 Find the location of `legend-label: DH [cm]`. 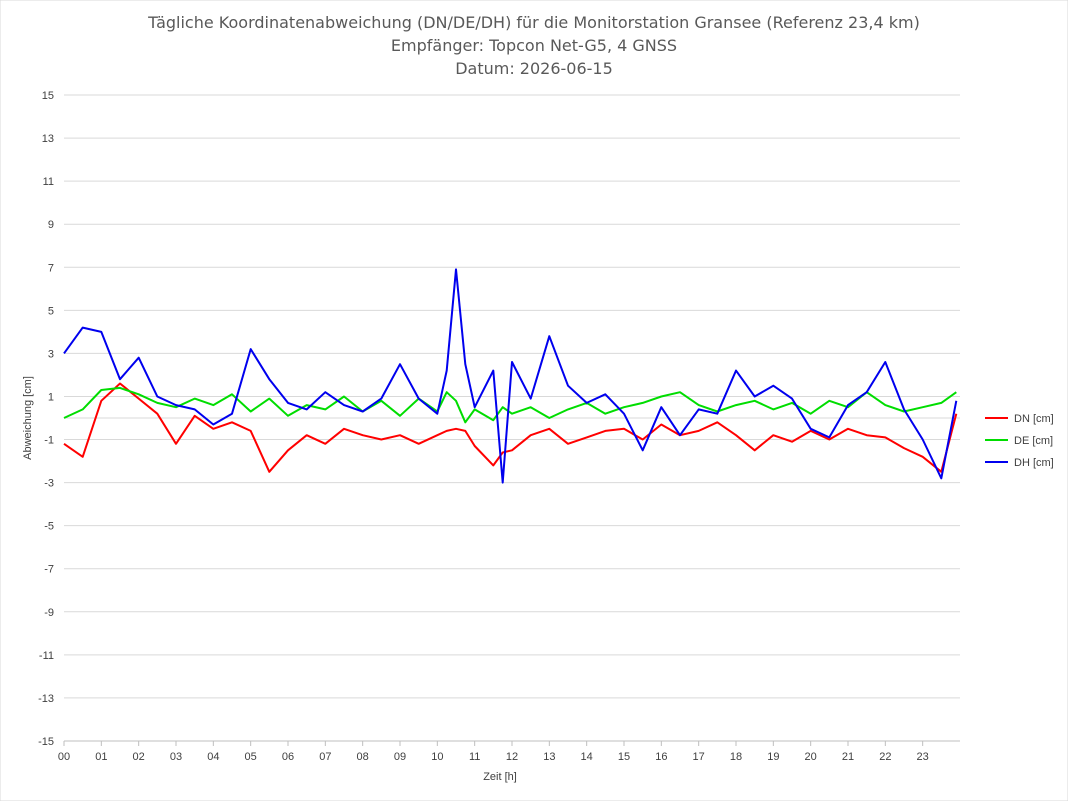

legend-label: DH [cm] is located at coordinates (1034, 463).